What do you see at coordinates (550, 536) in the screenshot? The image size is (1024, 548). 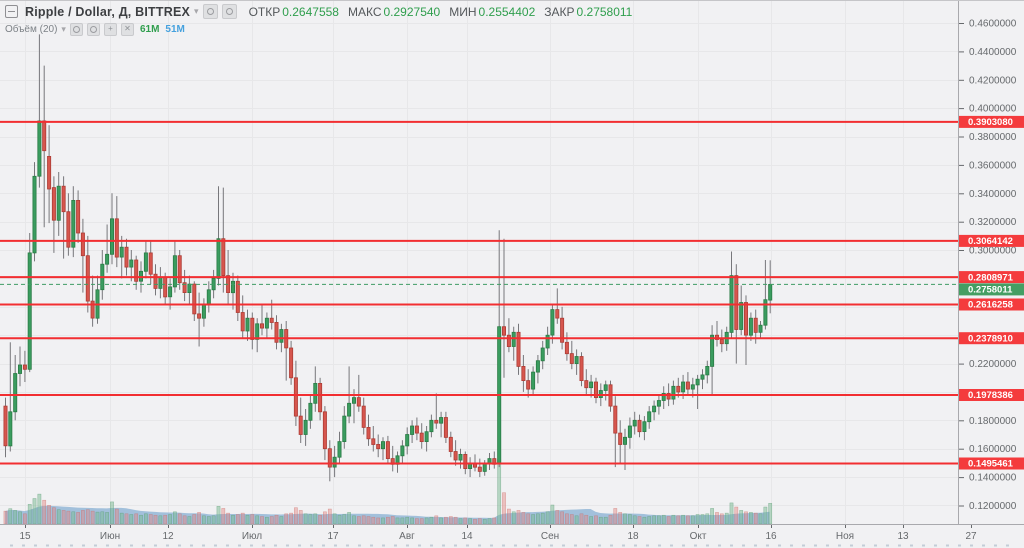 I see `svg-text: Сен` at bounding box center [550, 536].